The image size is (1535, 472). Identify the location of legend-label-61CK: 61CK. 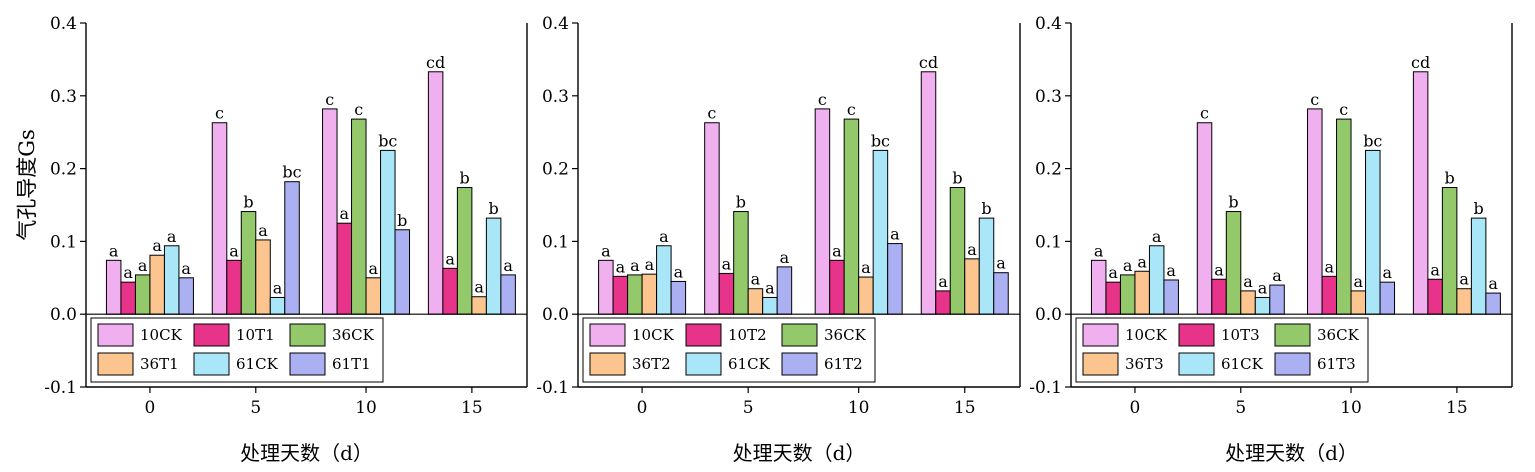
(257, 364).